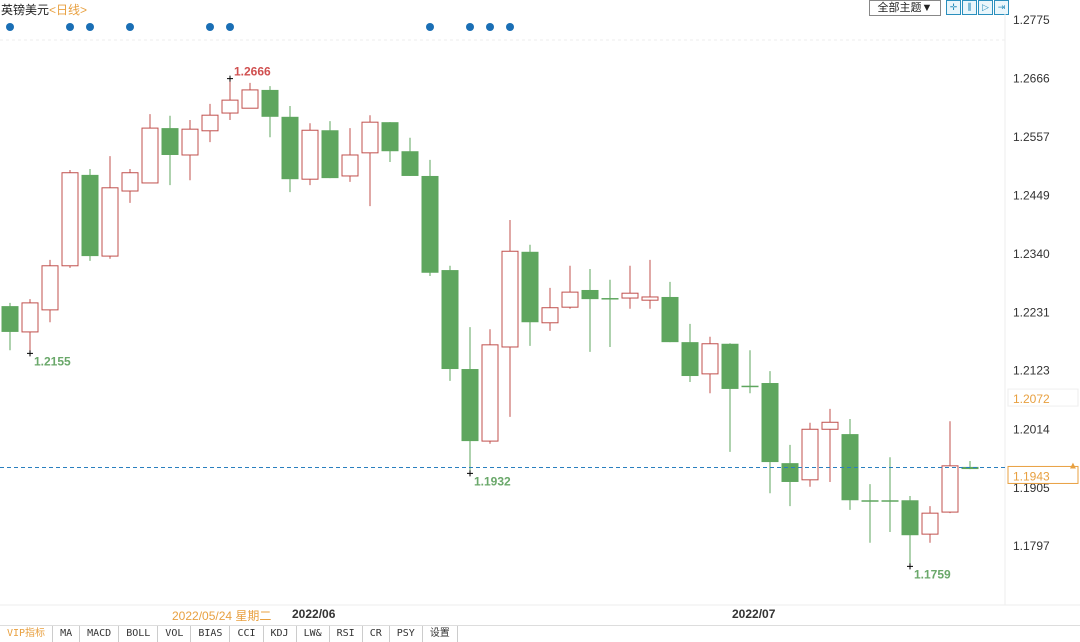 This screenshot has height=642, width=1080. Describe the element at coordinates (932, 574) in the screenshot. I see `low-price-label: 1.1759` at that location.